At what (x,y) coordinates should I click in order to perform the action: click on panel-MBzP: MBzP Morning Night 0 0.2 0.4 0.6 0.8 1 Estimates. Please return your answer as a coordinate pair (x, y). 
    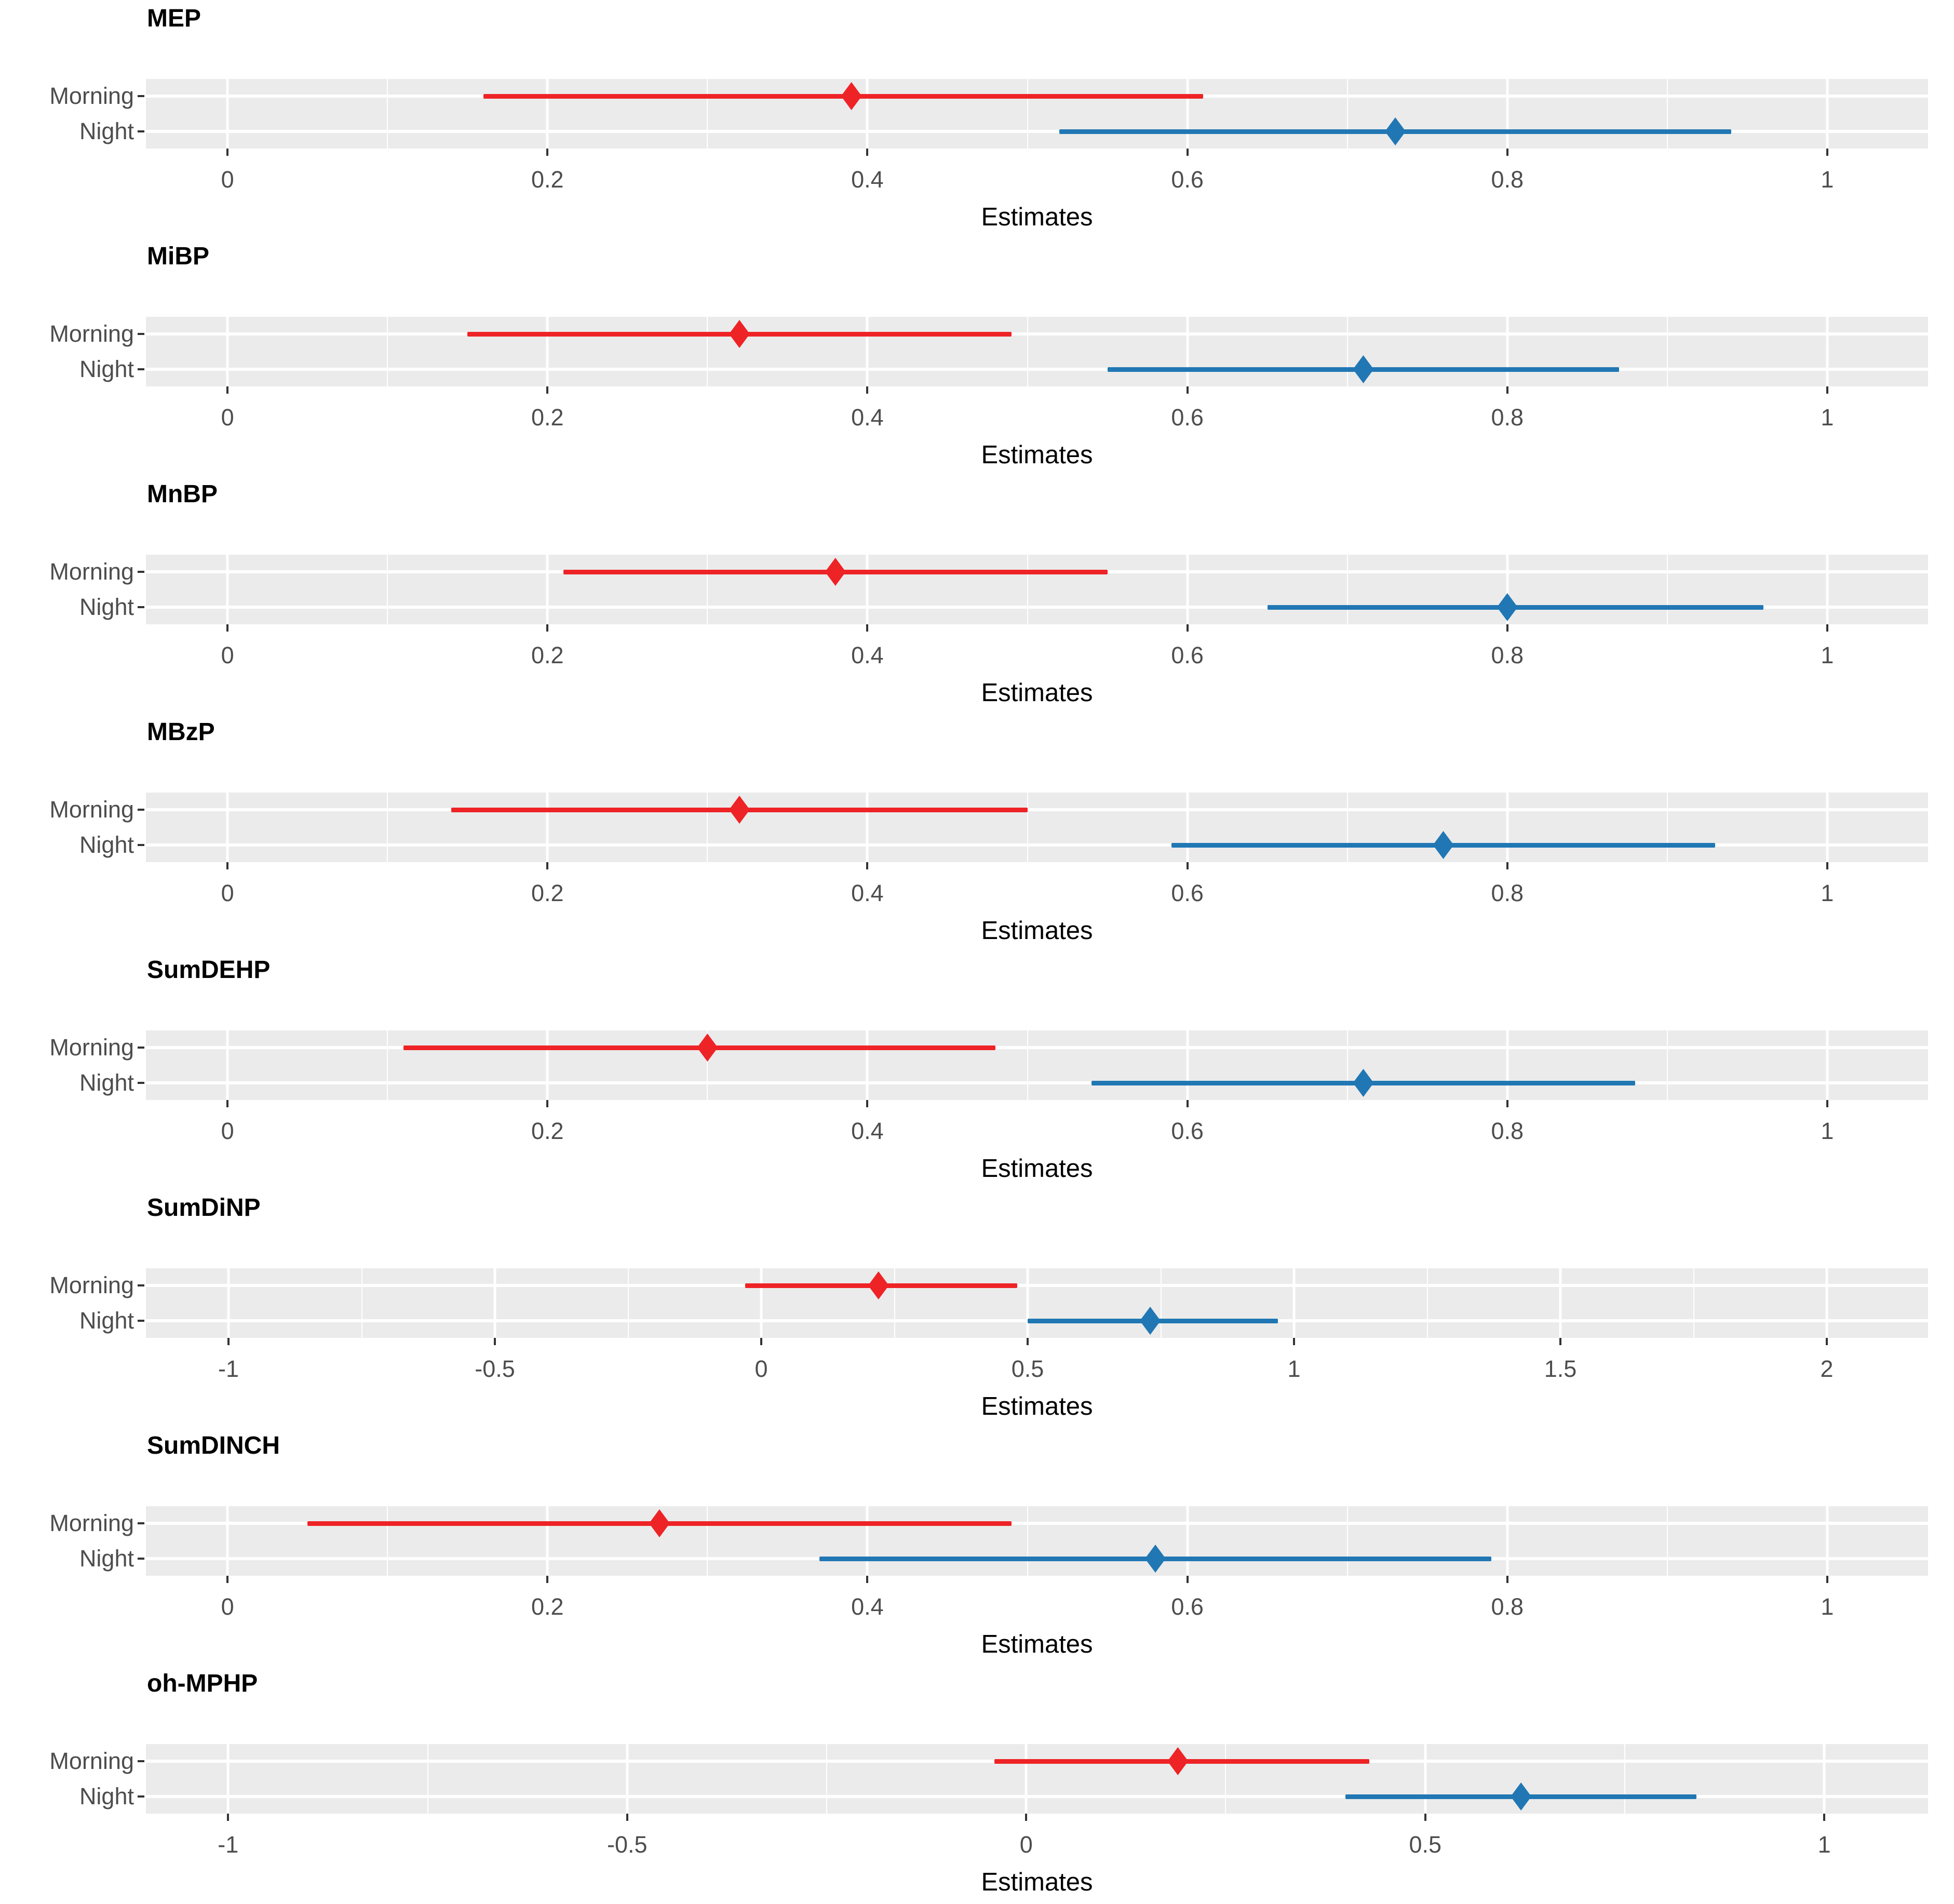
    Looking at the image, I should click on (977, 832).